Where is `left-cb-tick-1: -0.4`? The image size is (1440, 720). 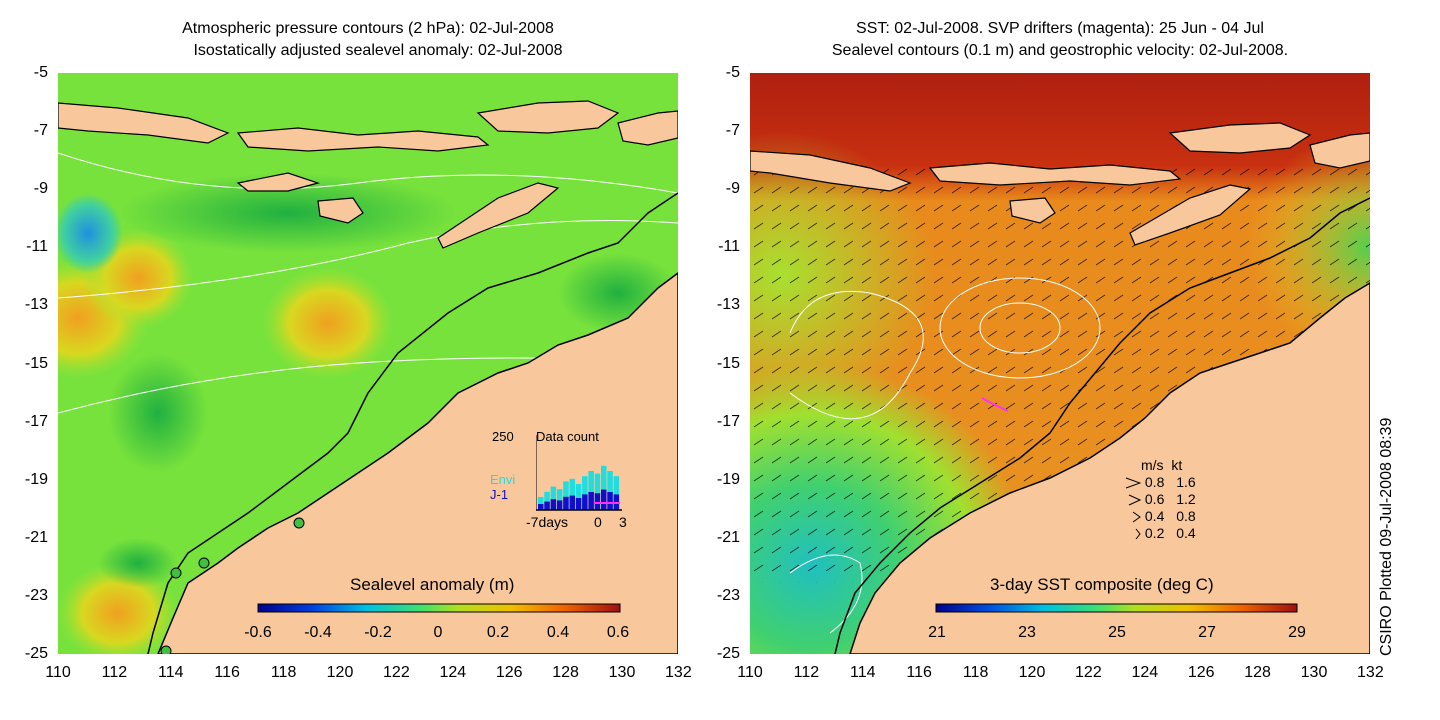 left-cb-tick-1: -0.4 is located at coordinates (318, 632).